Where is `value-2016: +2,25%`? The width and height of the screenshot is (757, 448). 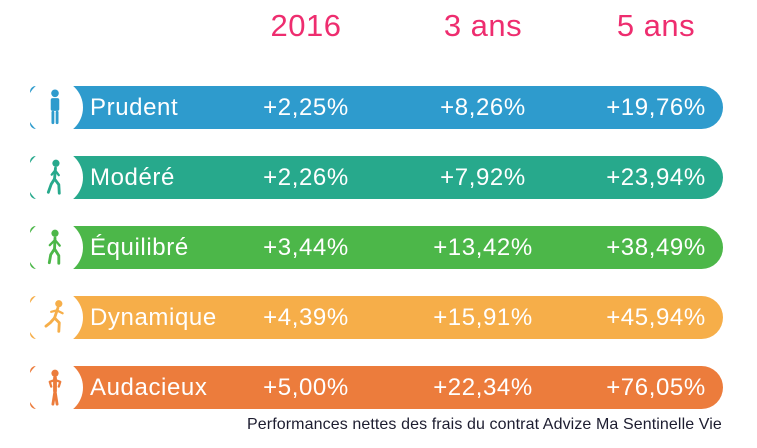
value-2016: +2,25% is located at coordinates (306, 107).